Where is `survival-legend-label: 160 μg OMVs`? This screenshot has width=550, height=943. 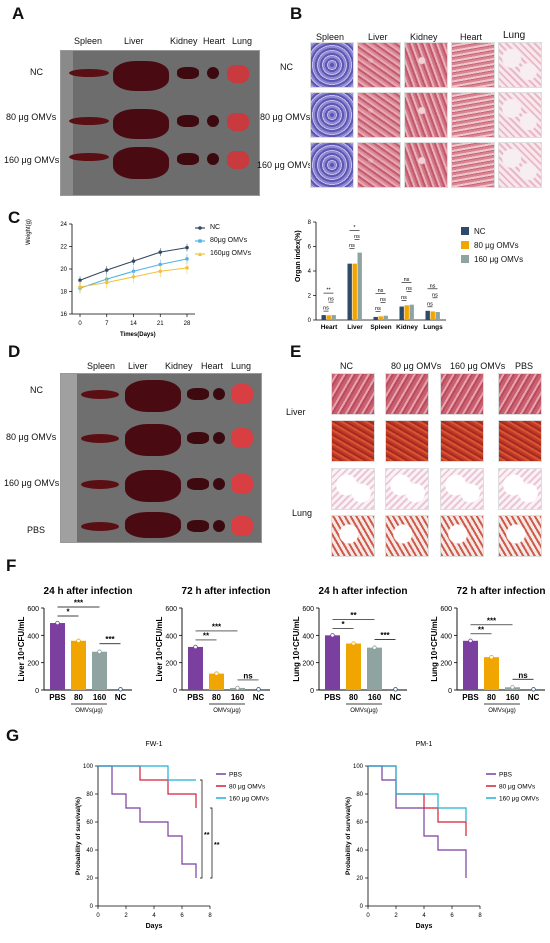
survival-legend-label: 160 μg OMVs is located at coordinates (519, 799).